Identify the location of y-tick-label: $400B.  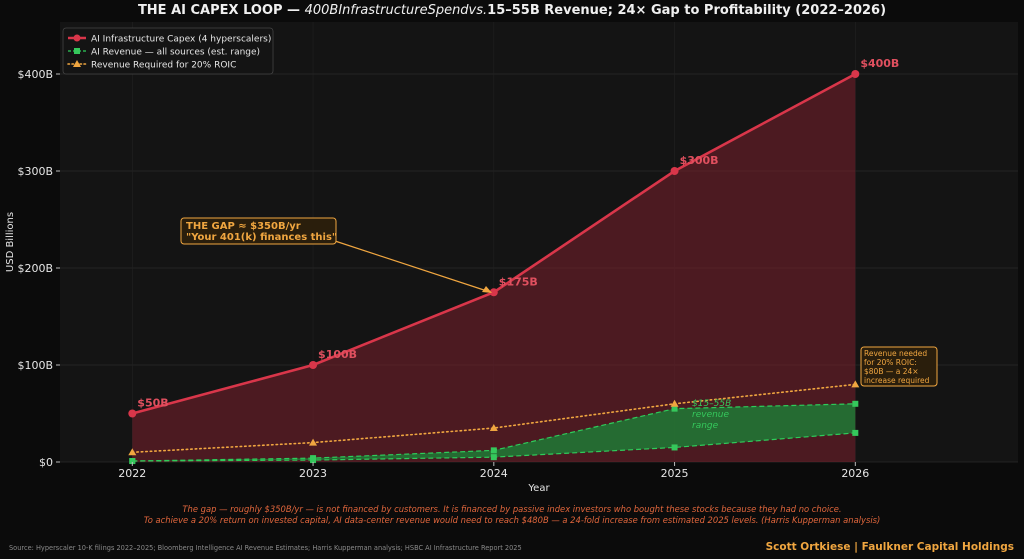
(35, 74).